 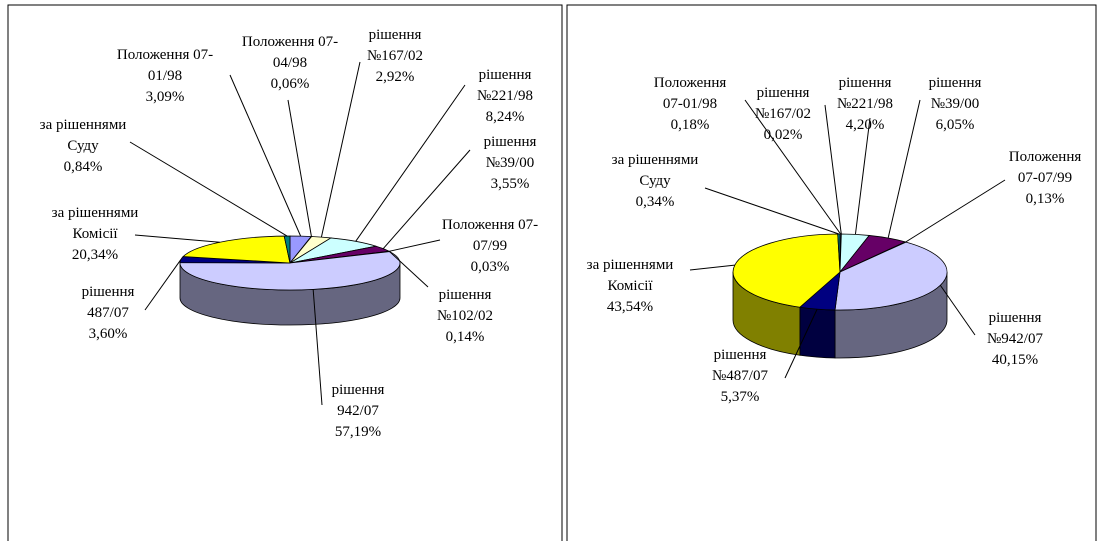 I want to click on slice-label: рішення №39/00 6,05%, so click(x=955, y=104).